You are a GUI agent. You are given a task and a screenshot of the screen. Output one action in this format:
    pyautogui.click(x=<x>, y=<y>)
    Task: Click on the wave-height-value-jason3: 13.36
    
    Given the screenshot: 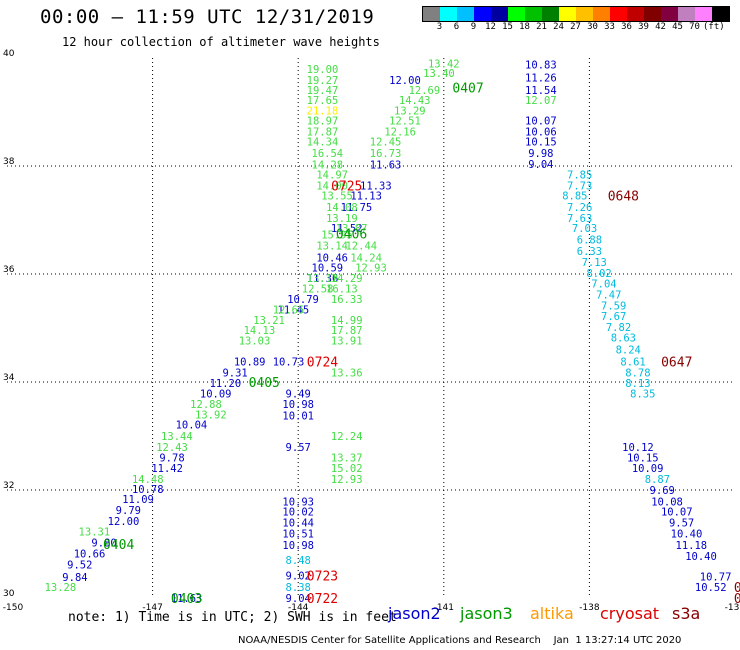 What is the action you would take?
    pyautogui.click(x=347, y=373)
    